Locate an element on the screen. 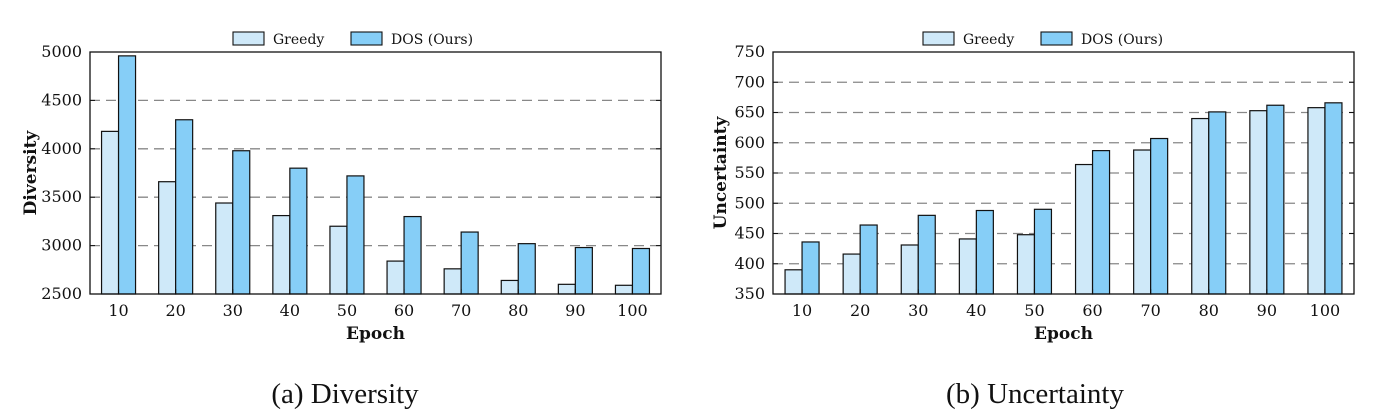  y-tick-label: 3000 is located at coordinates (61, 245).